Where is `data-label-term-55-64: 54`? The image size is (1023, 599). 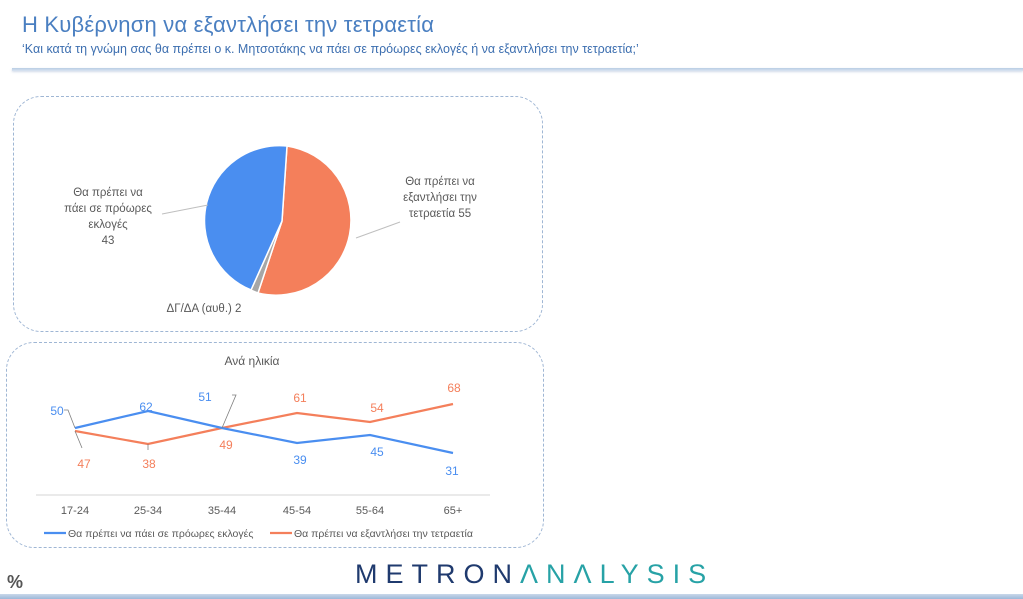 data-label-term-55-64: 54 is located at coordinates (377, 408).